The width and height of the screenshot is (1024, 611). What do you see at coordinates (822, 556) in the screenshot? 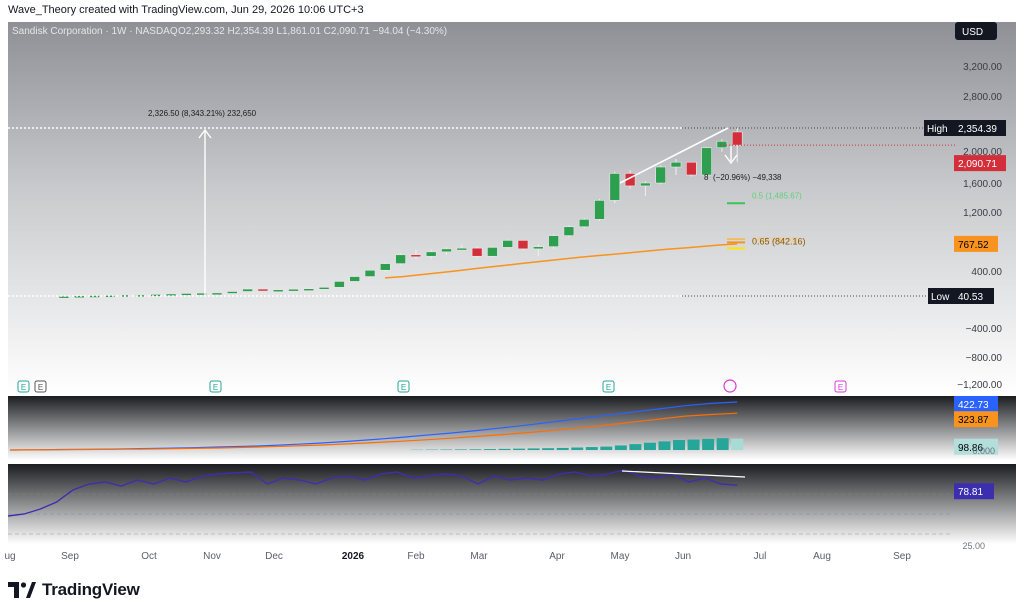
I see `x-axis-label: Aug` at bounding box center [822, 556].